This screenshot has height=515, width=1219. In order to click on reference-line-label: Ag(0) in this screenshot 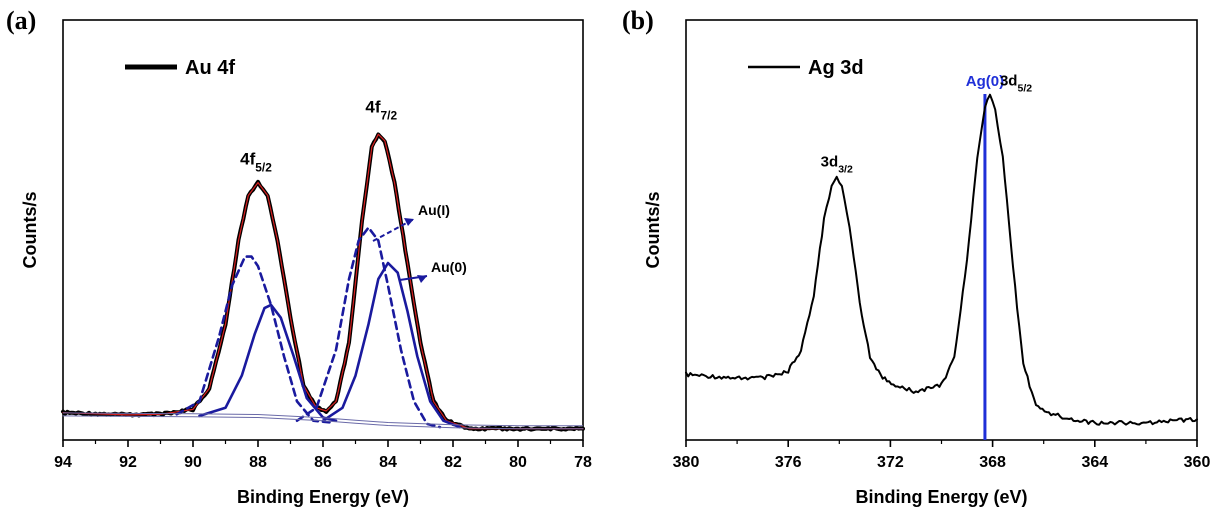, I will do `click(985, 81)`.